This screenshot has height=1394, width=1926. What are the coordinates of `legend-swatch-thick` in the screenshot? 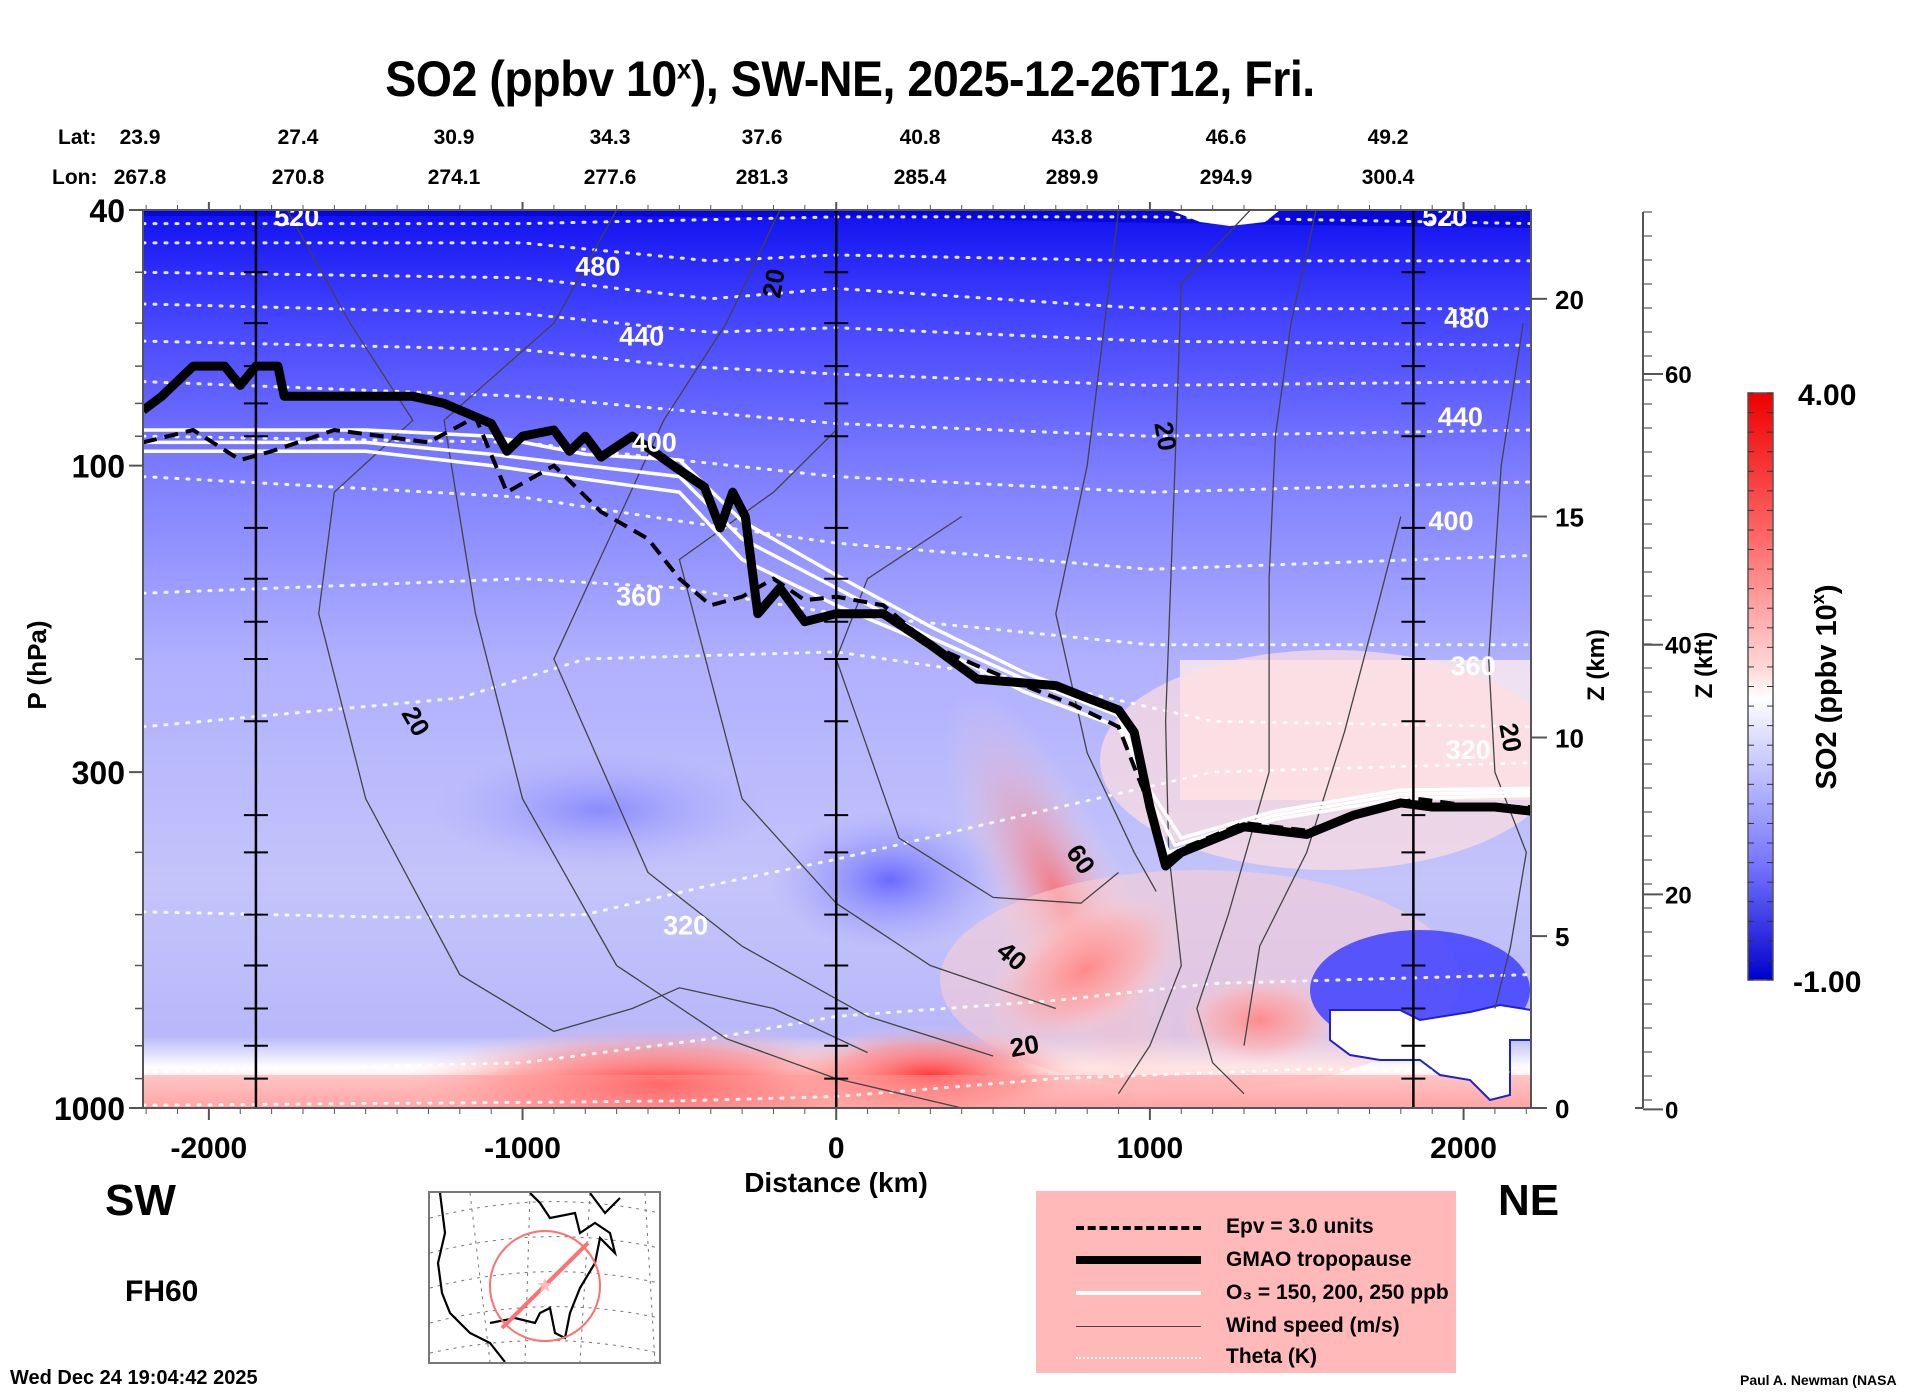 It's located at (1138, 1260).